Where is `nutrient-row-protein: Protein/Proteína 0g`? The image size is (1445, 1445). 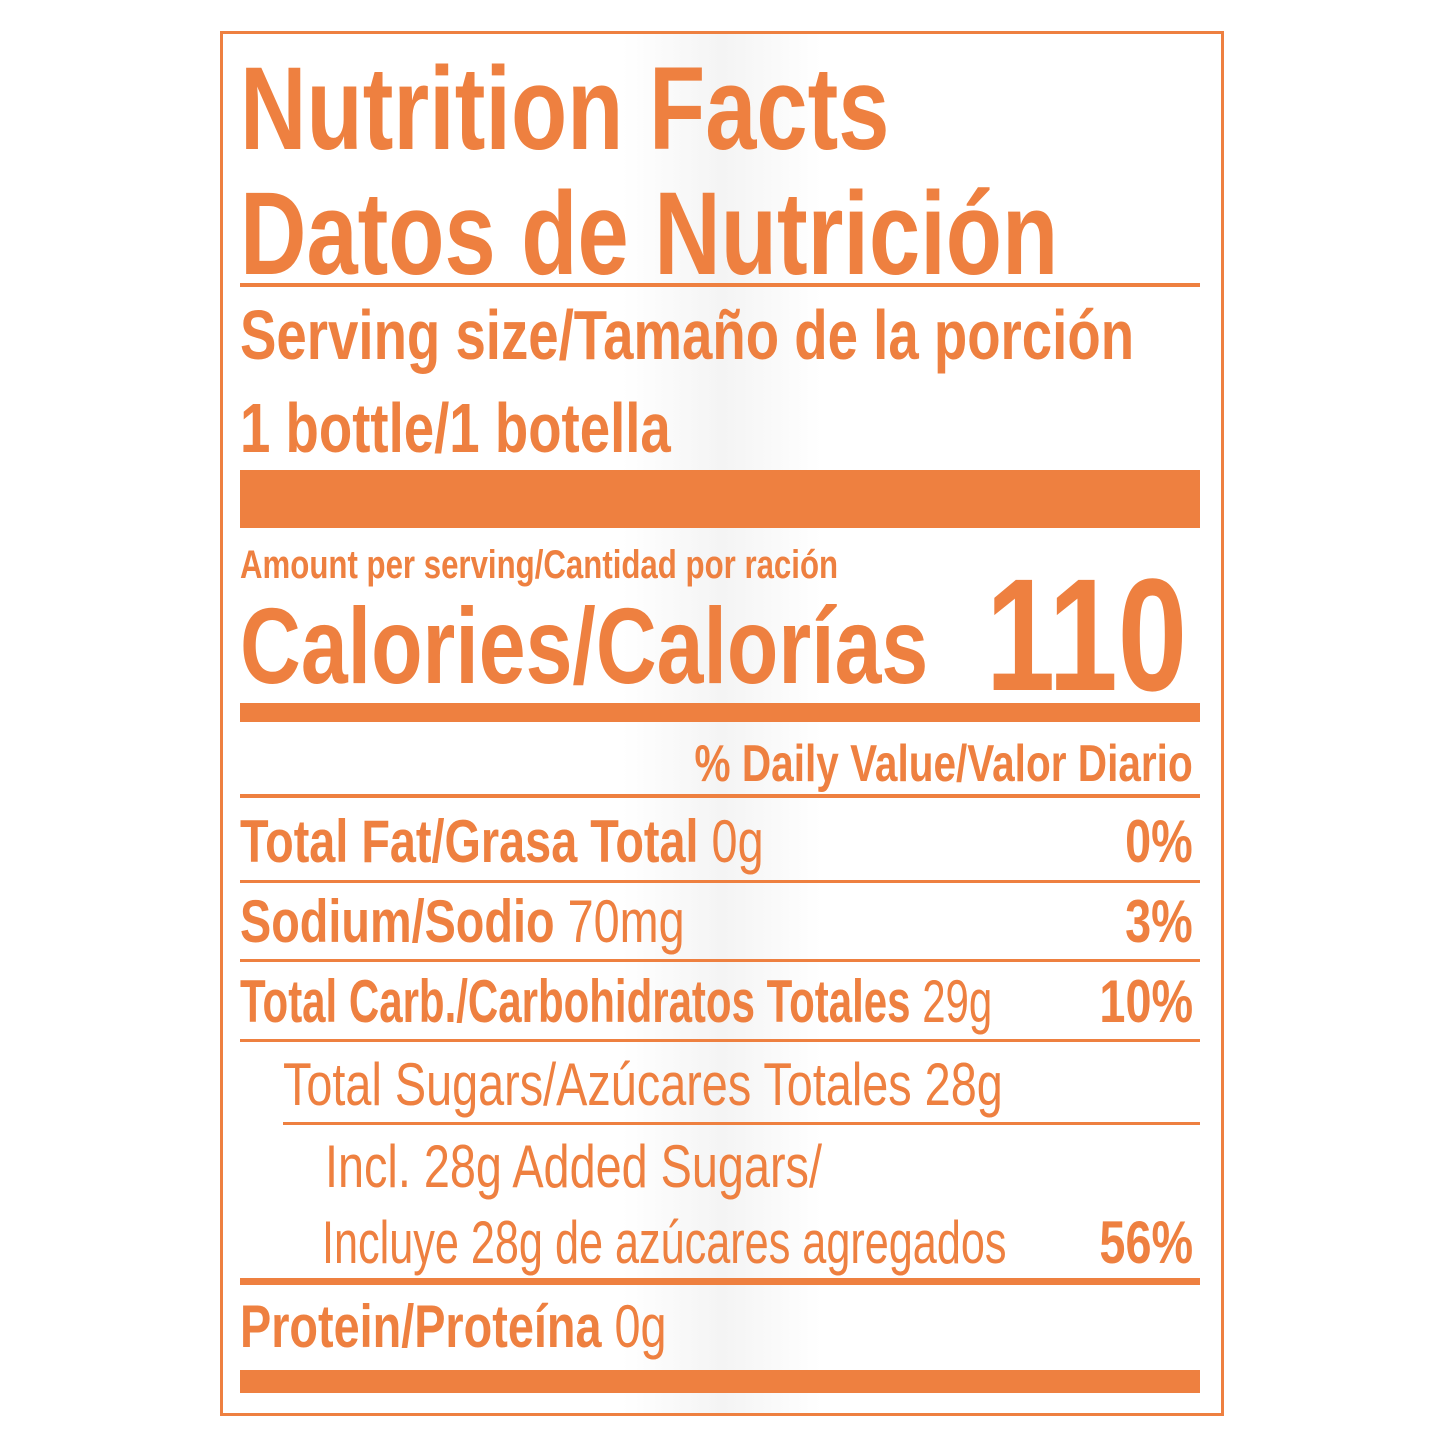 nutrient-row-protein: Protein/Proteína 0g is located at coordinates (453, 1327).